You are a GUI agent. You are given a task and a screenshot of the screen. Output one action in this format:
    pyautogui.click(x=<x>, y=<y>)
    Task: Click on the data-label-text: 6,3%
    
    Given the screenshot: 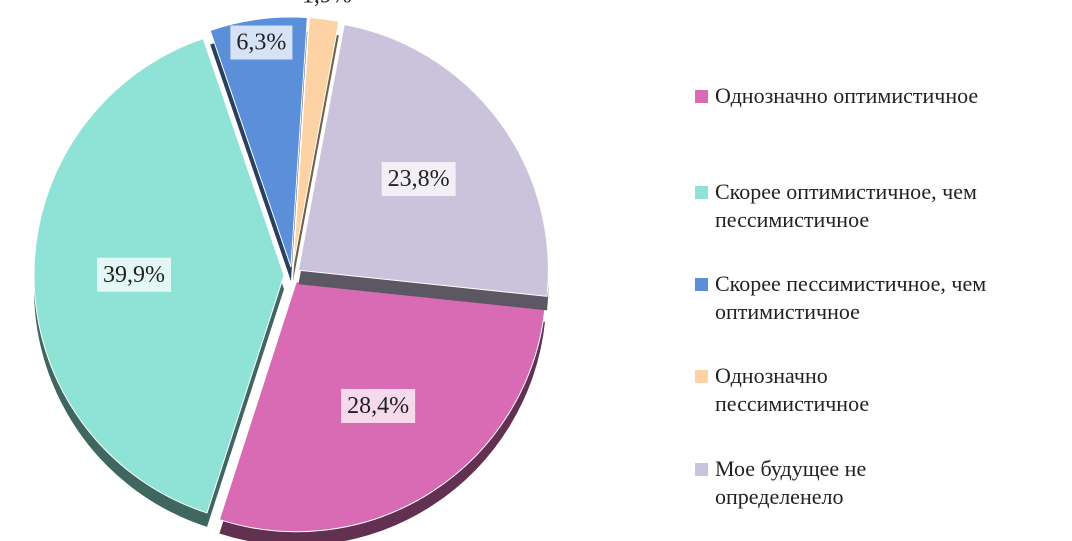 What is the action you would take?
    pyautogui.click(x=261, y=43)
    